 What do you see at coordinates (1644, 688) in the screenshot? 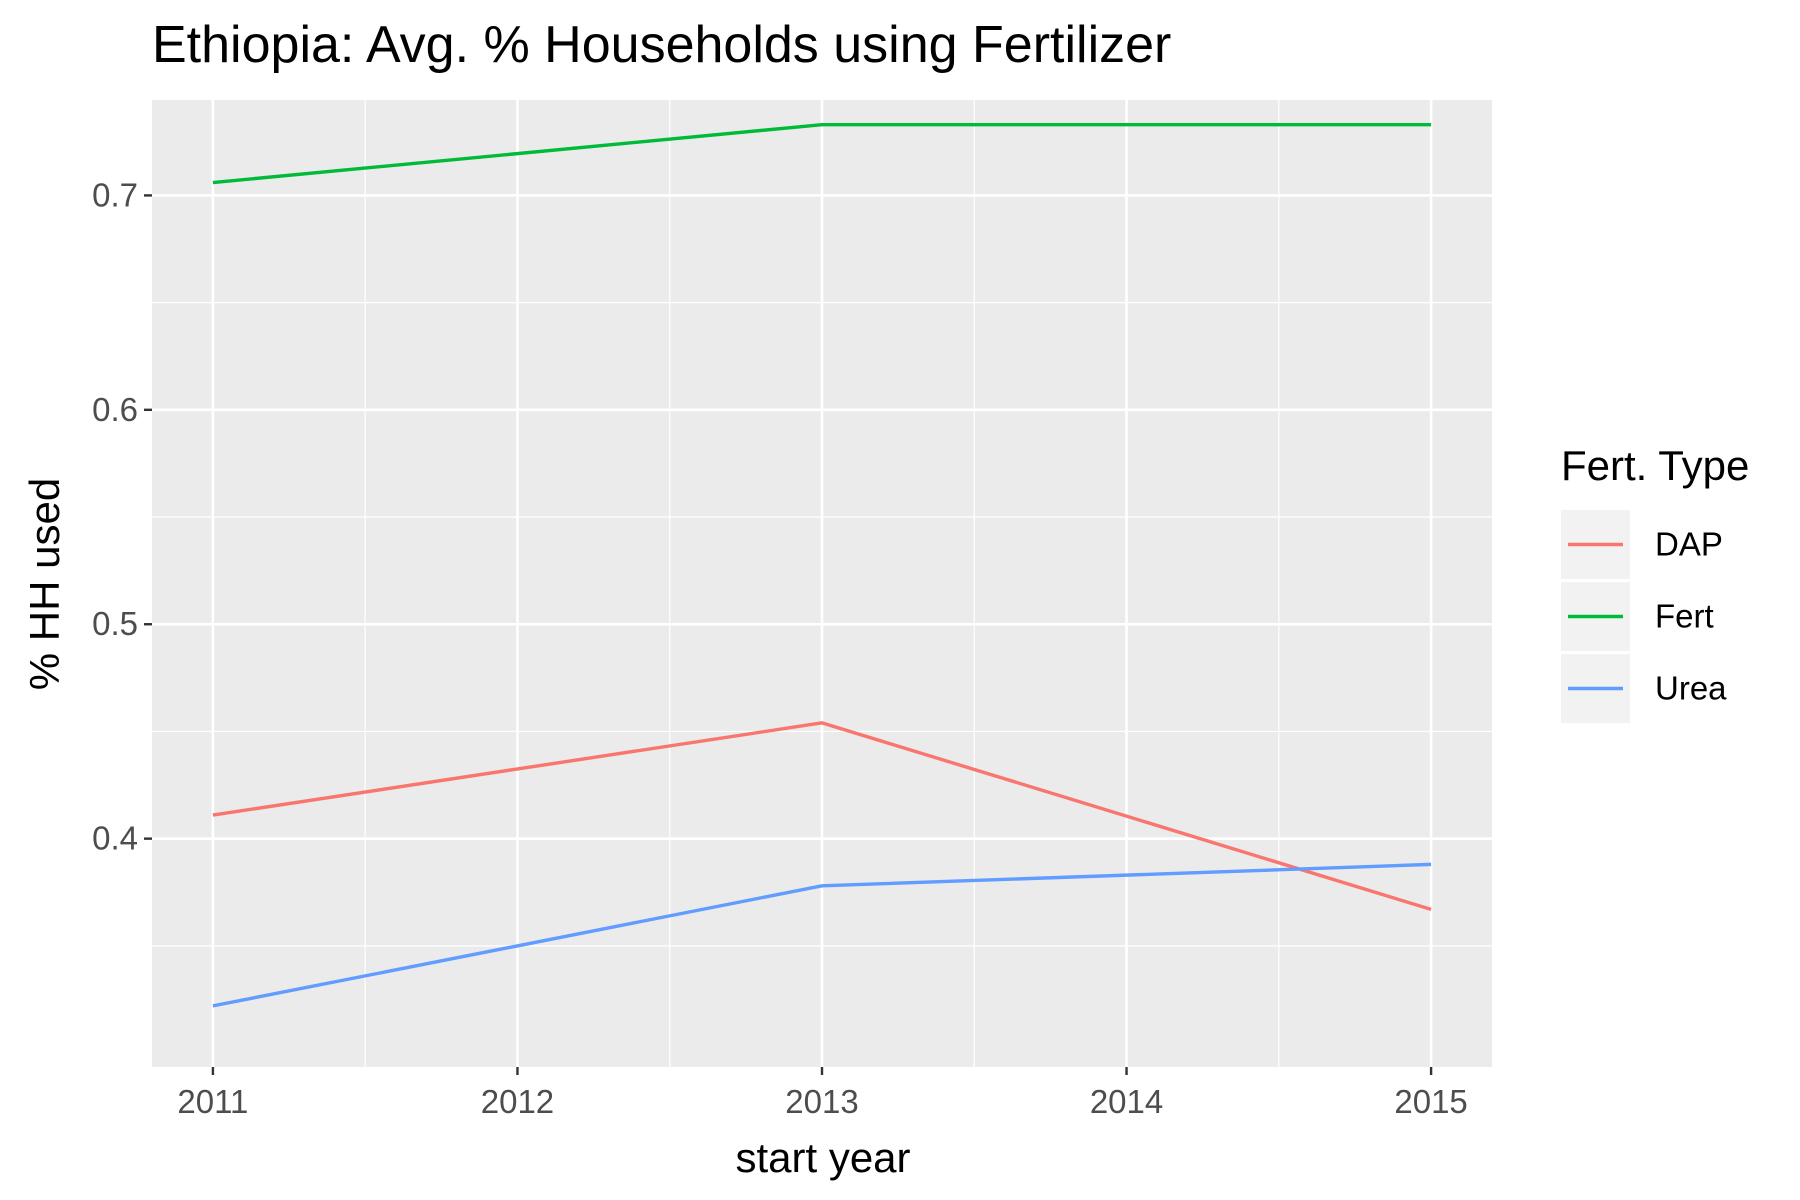
I see `legend-item-urea: Urea` at bounding box center [1644, 688].